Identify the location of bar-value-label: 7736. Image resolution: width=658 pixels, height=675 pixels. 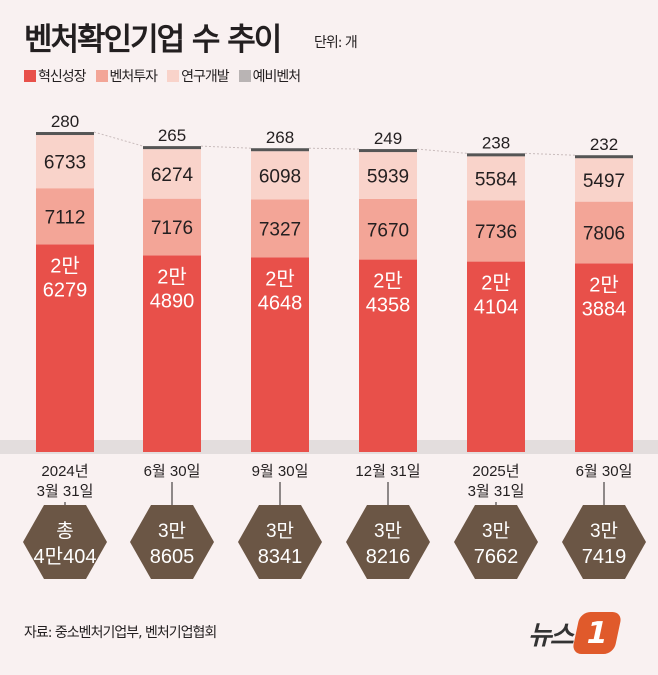
(496, 232).